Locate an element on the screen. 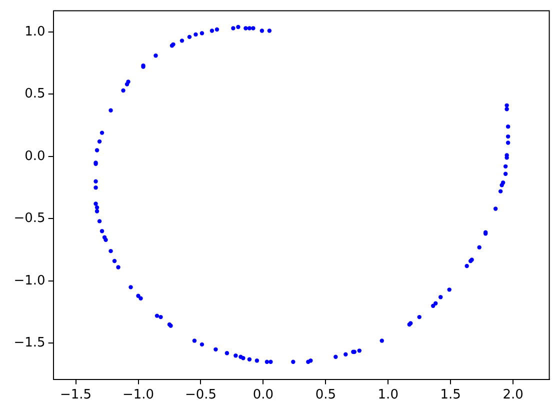  y-tick-label: 0.0 is located at coordinates (35, 156).